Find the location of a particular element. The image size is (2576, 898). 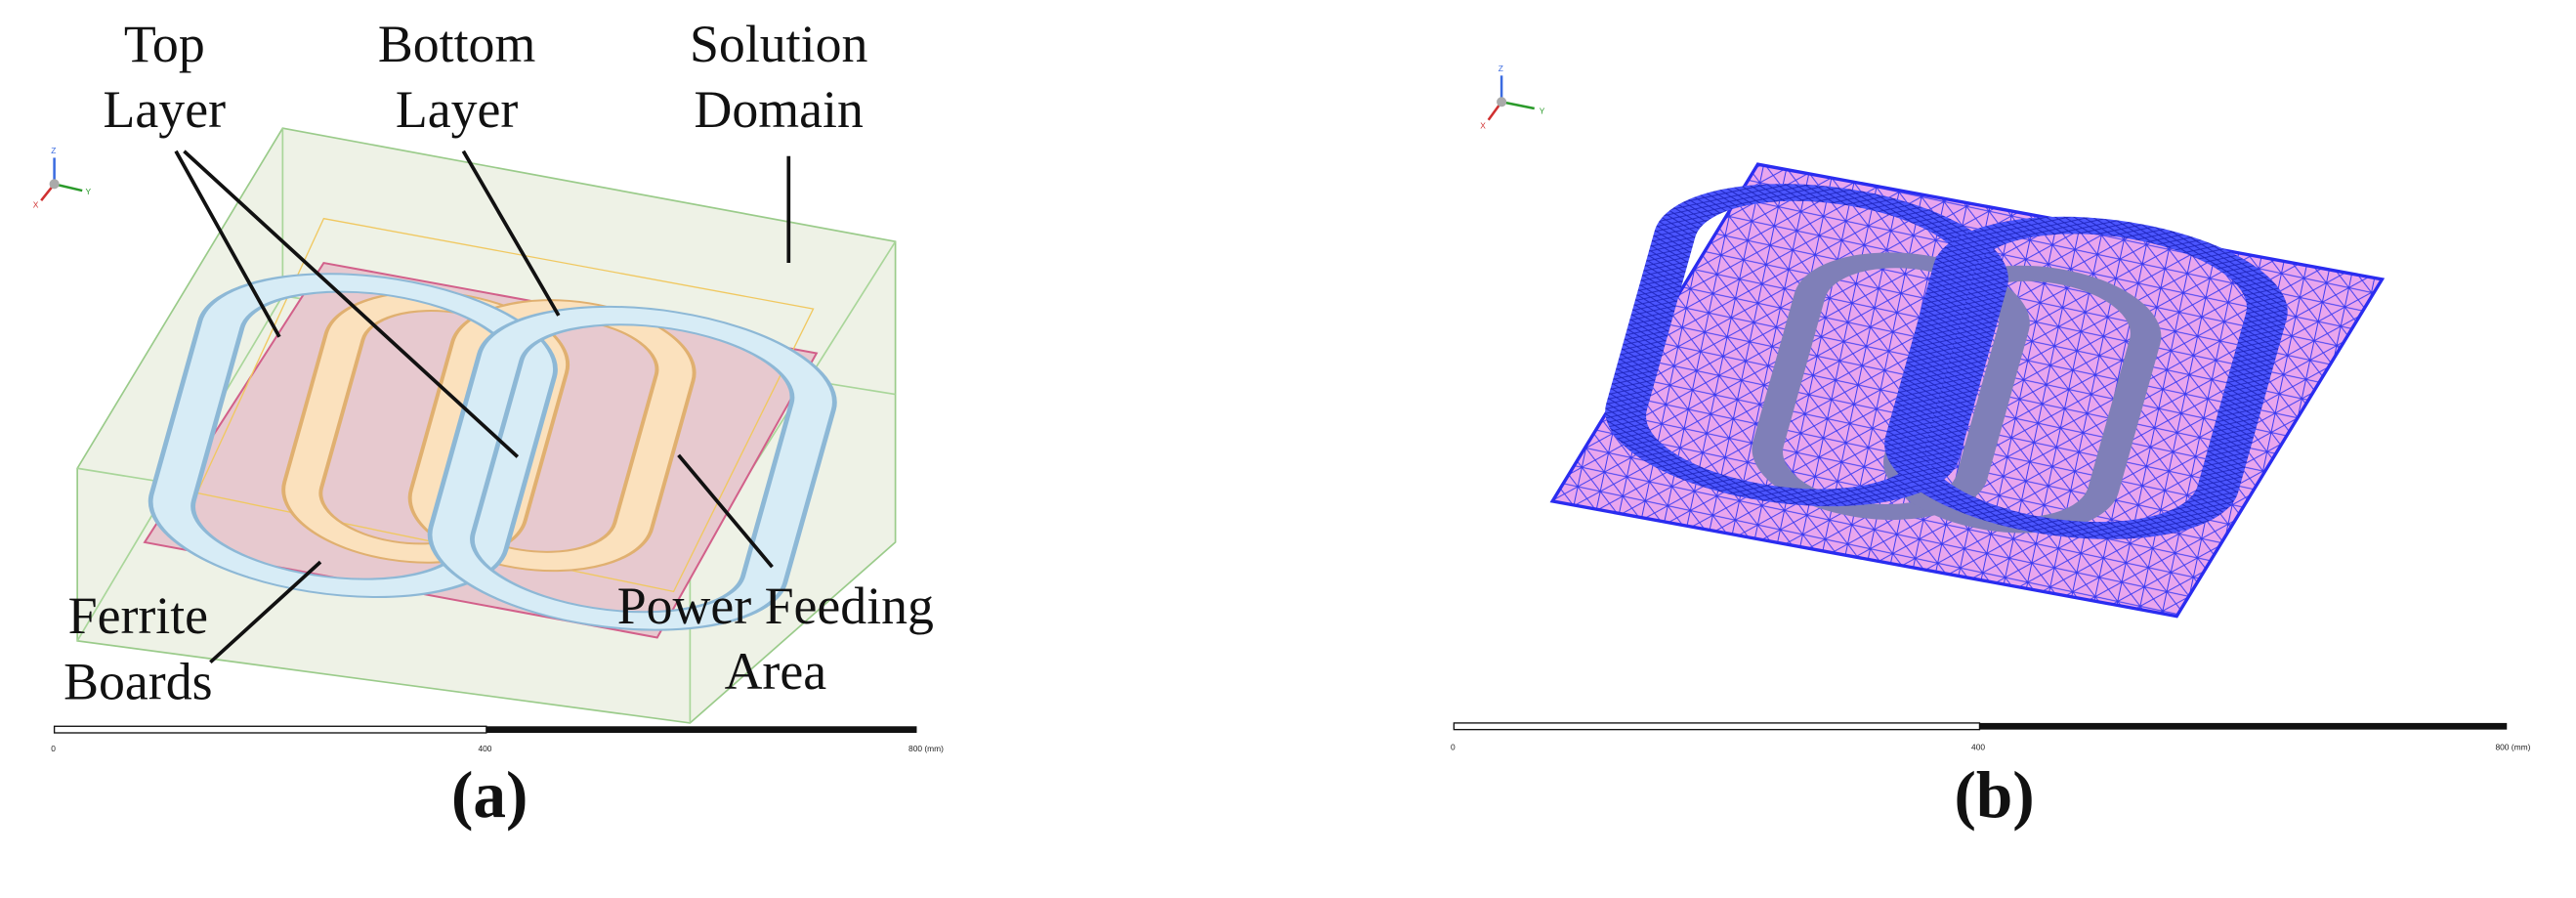

annotation: Power Feeding is located at coordinates (775, 606).